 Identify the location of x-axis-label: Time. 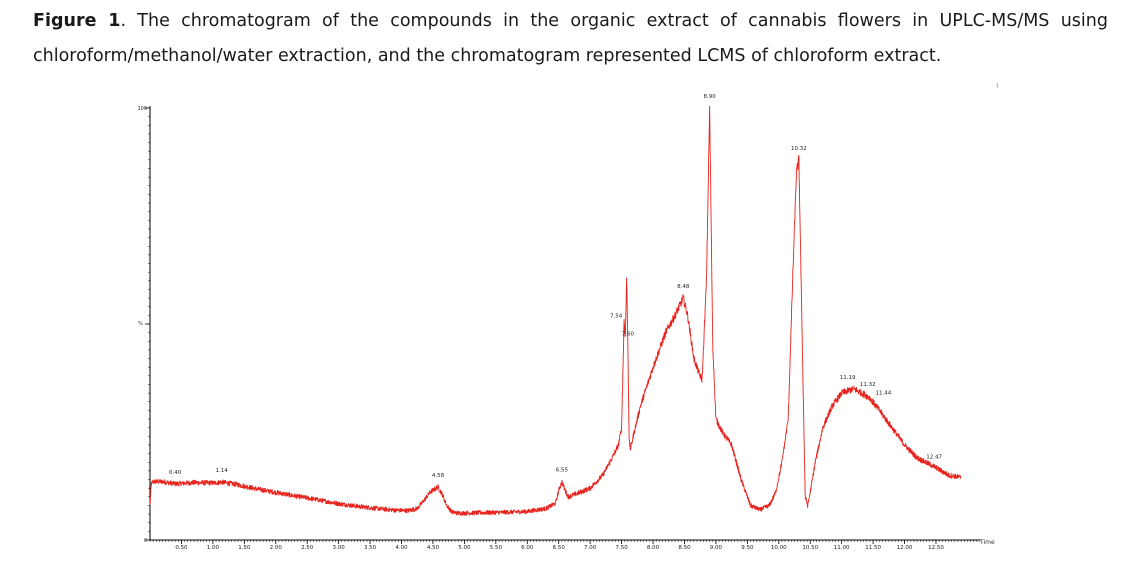
(987, 542).